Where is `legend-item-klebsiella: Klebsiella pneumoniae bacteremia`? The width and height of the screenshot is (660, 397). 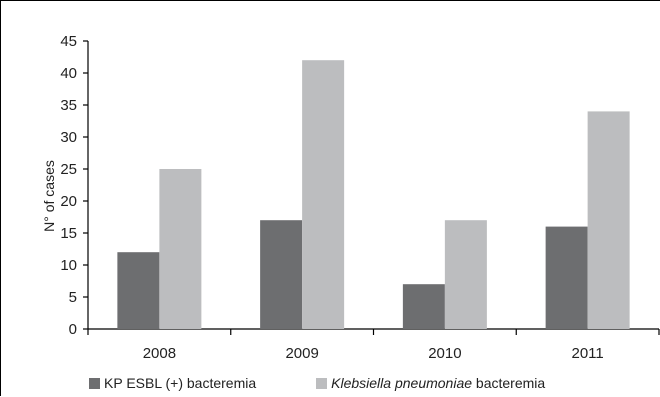 legend-item-klebsiella: Klebsiella pneumoniae bacteremia is located at coordinates (430, 383).